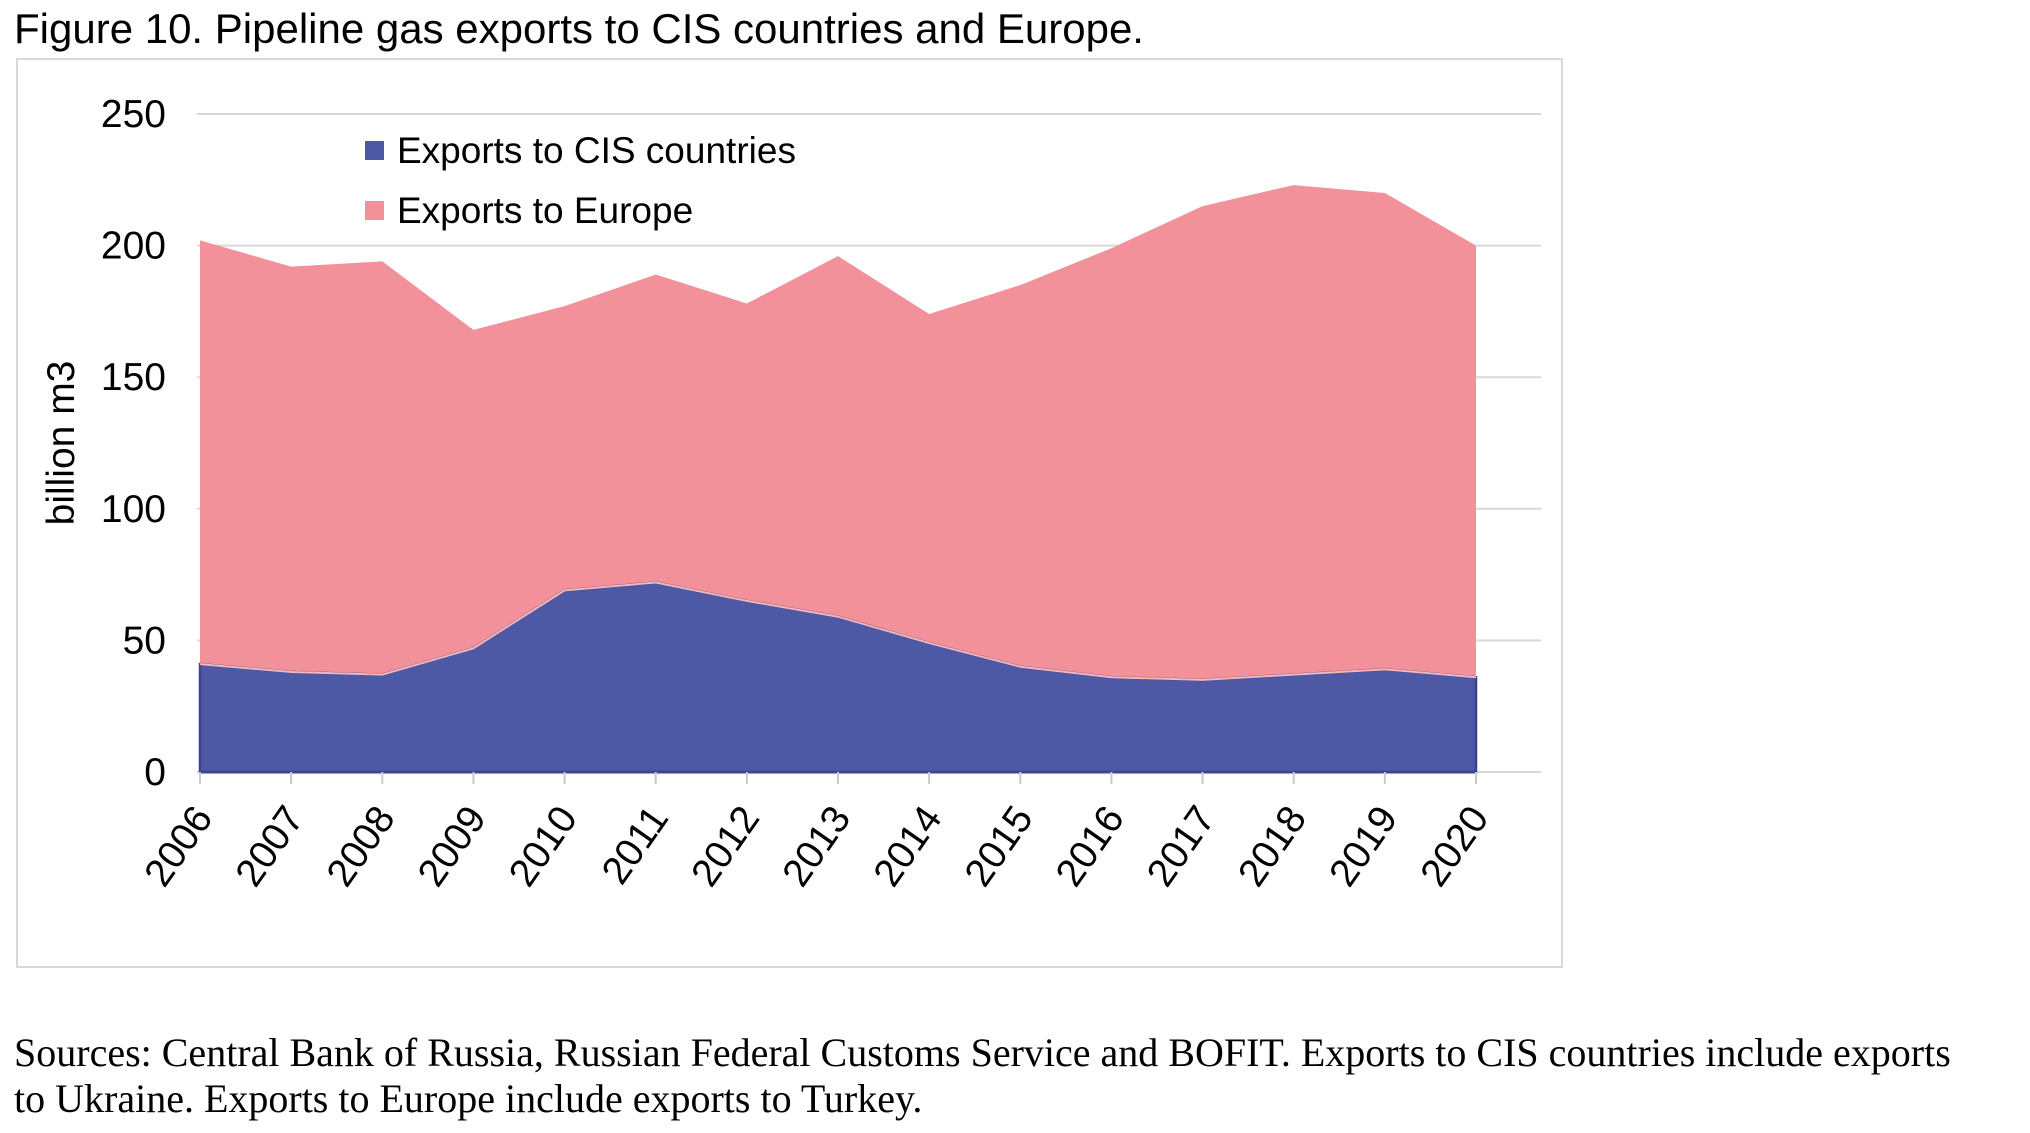 This screenshot has height=1133, width=2030. Describe the element at coordinates (1181, 846) in the screenshot. I see `x-axis-tick-label: 2017` at that location.